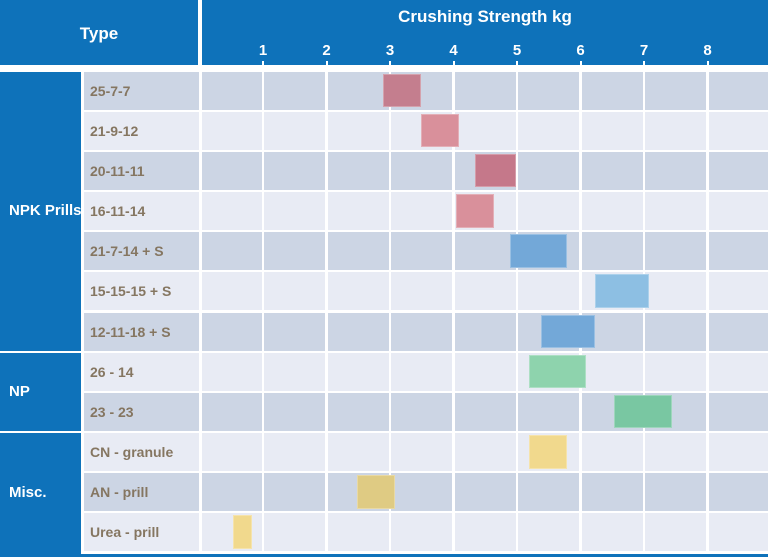 Image resolution: width=768 pixels, height=557 pixels. What do you see at coordinates (622, 291) in the screenshot?
I see `range-bar-15-15-15-s` at bounding box center [622, 291].